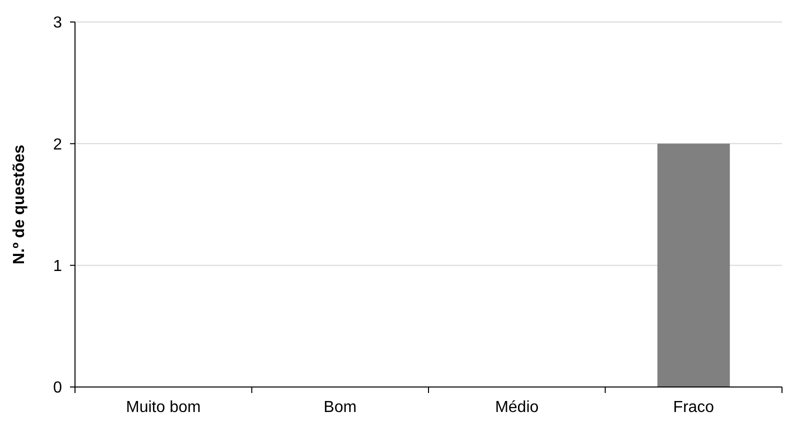  What do you see at coordinates (163, 407) in the screenshot?
I see `x-tick-label: Muito bom` at bounding box center [163, 407].